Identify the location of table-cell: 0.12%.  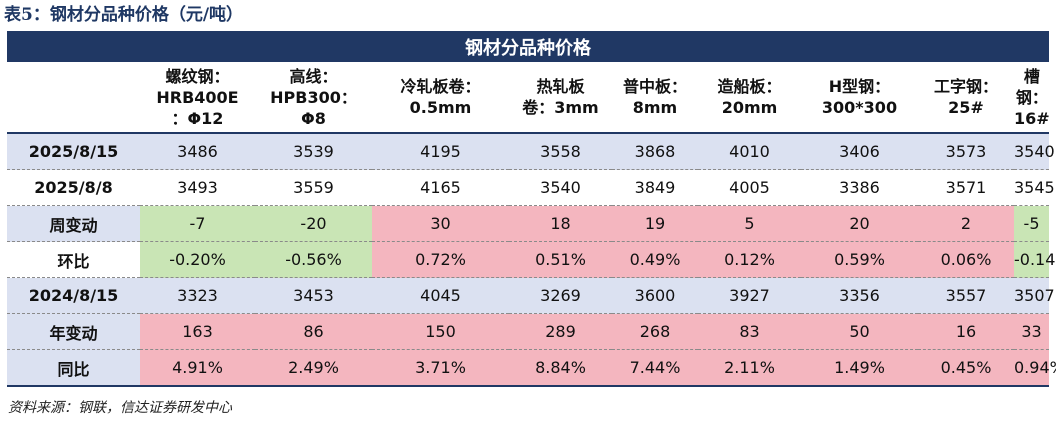
(749, 259).